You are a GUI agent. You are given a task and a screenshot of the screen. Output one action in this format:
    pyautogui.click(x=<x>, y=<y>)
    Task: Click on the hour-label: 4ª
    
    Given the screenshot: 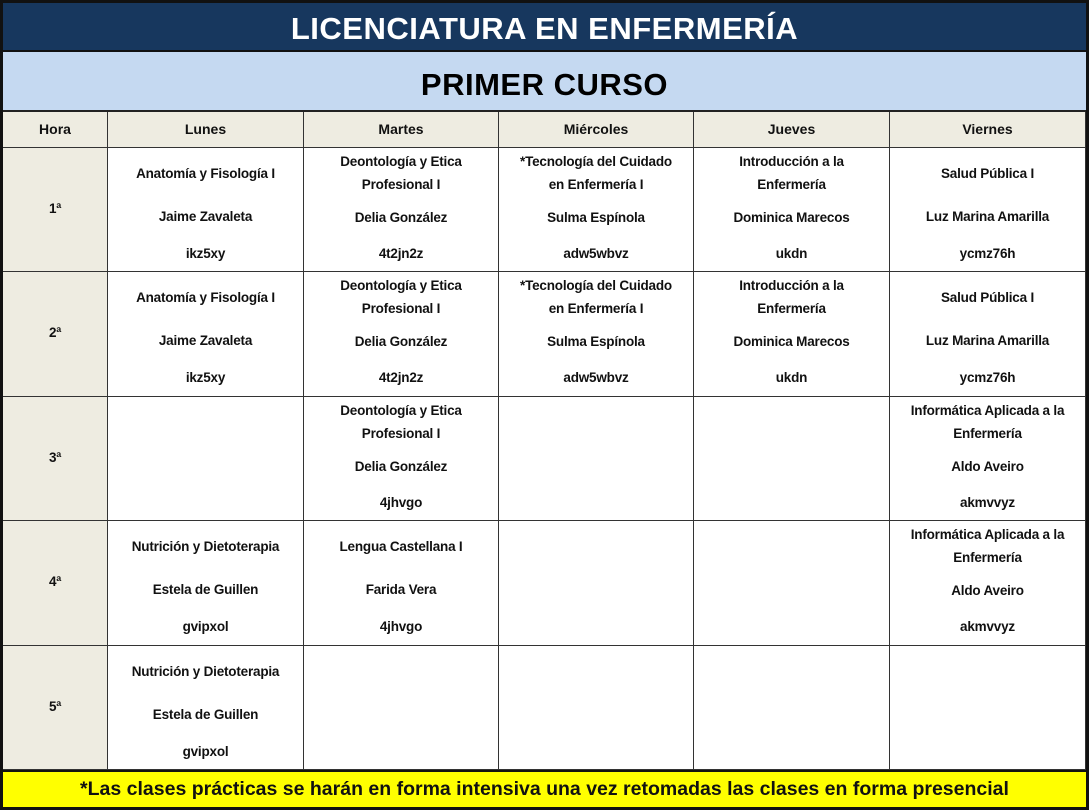 What is the action you would take?
    pyautogui.click(x=55, y=581)
    